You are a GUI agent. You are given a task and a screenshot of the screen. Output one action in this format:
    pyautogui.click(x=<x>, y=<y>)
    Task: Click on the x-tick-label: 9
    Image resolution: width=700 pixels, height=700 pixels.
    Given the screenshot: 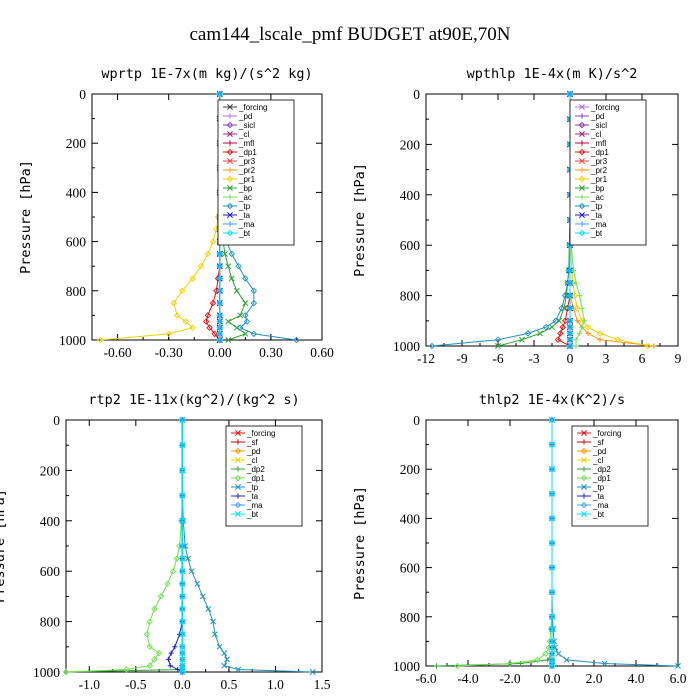 What is the action you would take?
    pyautogui.click(x=678, y=358)
    